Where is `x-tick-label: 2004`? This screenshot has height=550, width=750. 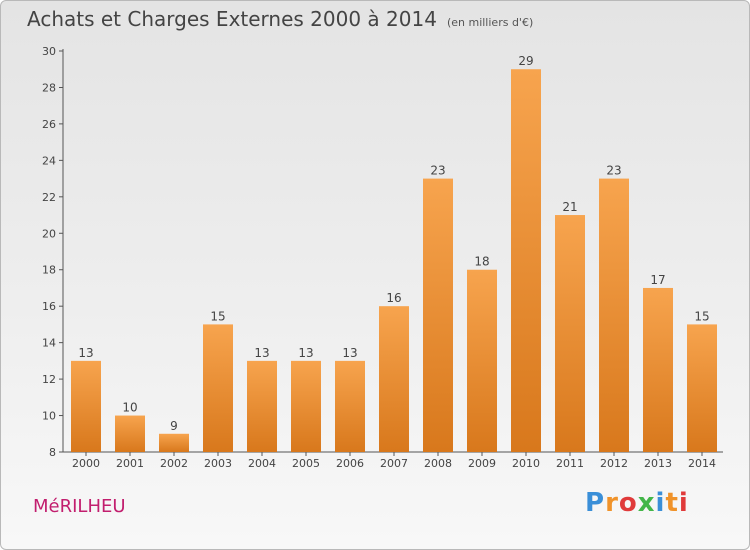
x-tick-label: 2004 is located at coordinates (262, 463).